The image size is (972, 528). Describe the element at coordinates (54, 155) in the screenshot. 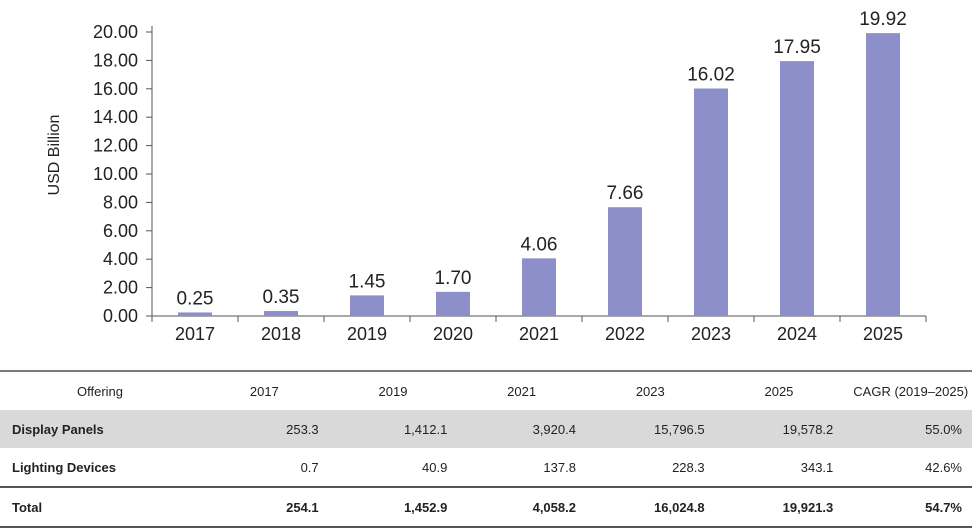

I see `y-axis-title: USD Billion` at that location.